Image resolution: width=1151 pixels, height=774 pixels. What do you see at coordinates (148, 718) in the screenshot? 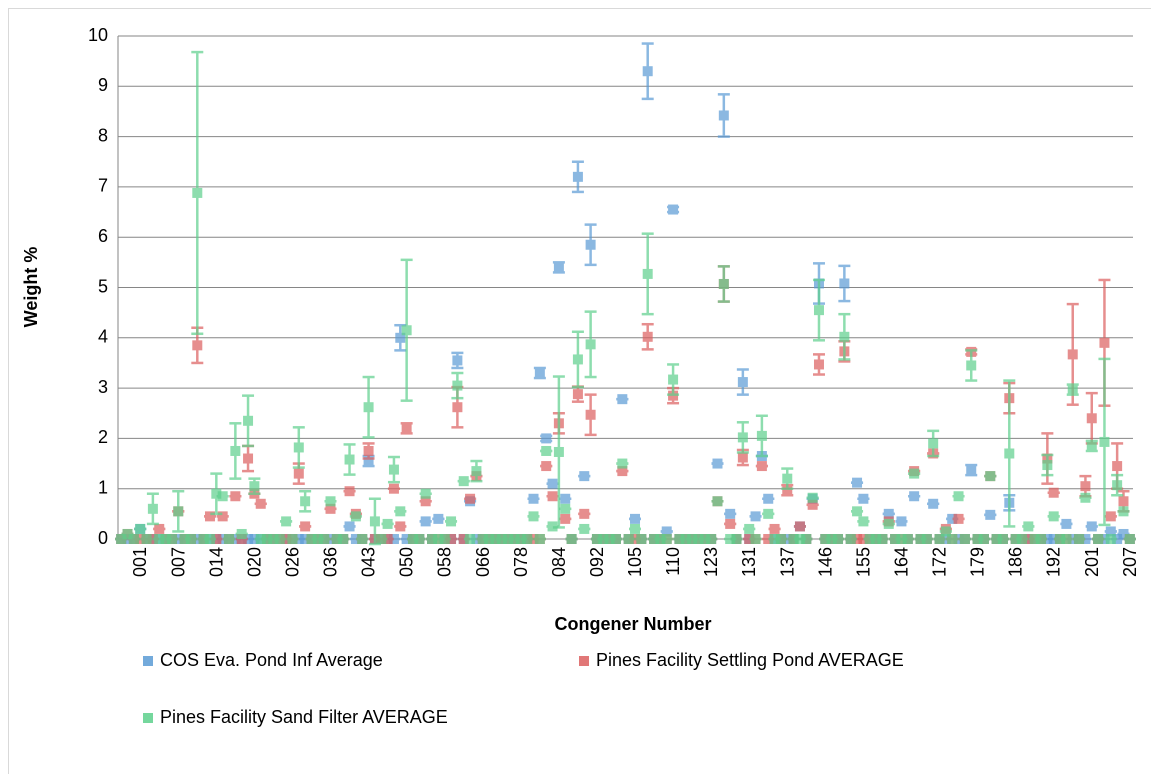
I see `legend-swatch` at bounding box center [148, 718].